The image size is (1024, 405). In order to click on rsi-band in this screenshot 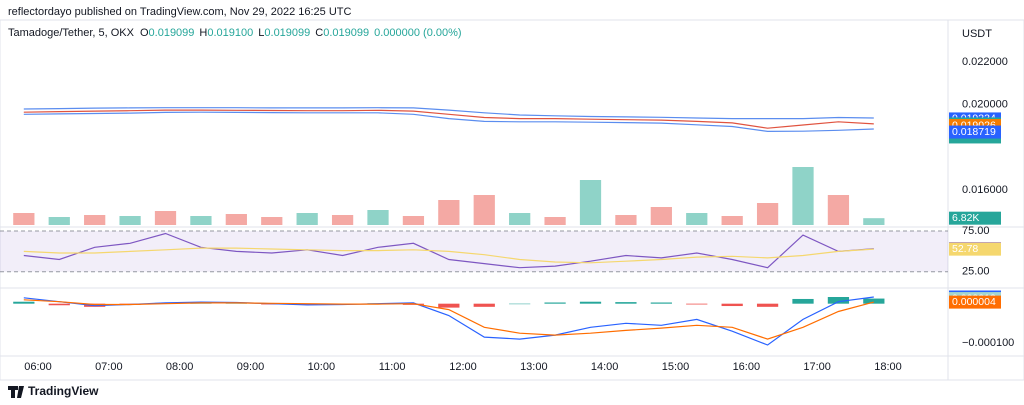, I will do `click(474, 251)`.